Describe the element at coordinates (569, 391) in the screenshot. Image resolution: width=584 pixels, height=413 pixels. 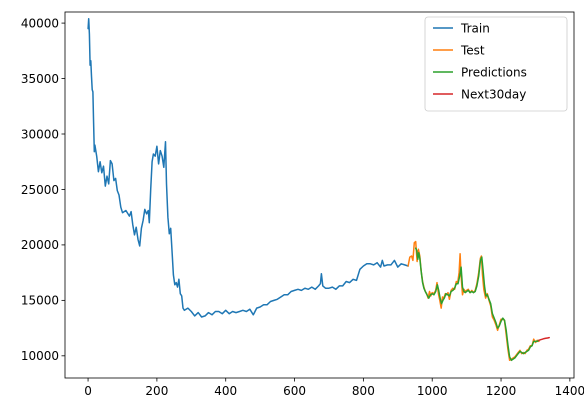
I see `x-tick-label: 1400` at that location.